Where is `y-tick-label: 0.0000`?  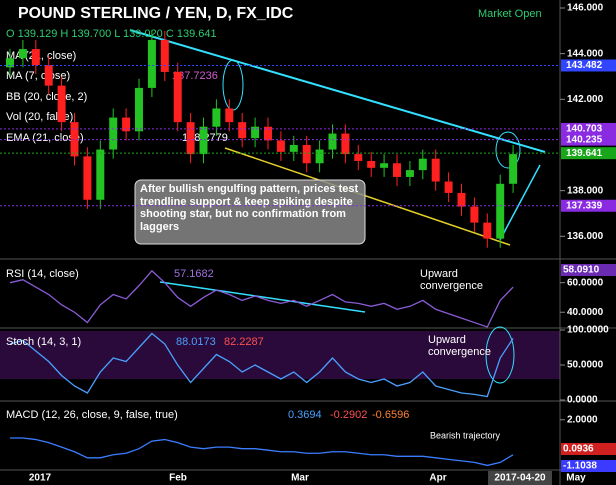
y-tick-label: 0.0000 is located at coordinates (582, 400).